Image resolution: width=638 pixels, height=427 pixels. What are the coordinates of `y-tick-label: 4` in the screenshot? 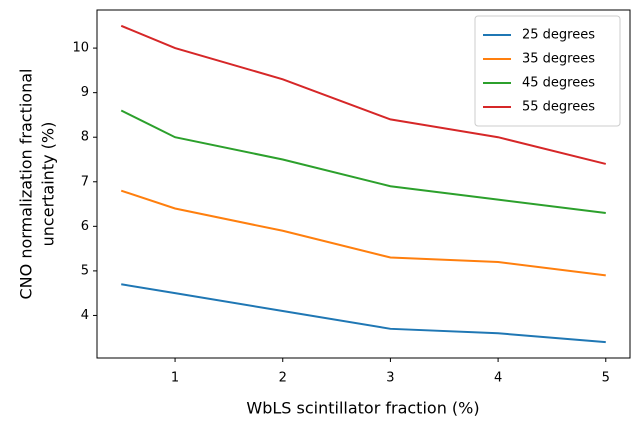 It's located at (85, 315).